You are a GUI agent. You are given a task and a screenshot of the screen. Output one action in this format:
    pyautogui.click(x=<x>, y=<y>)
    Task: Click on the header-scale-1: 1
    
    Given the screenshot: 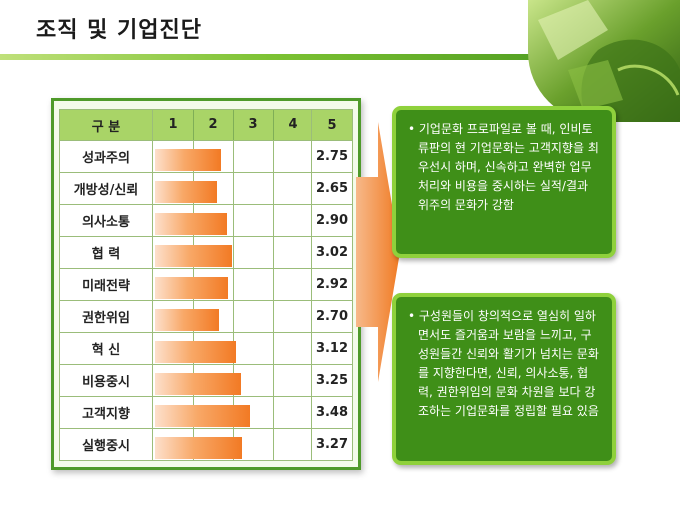 What is the action you would take?
    pyautogui.click(x=173, y=124)
    